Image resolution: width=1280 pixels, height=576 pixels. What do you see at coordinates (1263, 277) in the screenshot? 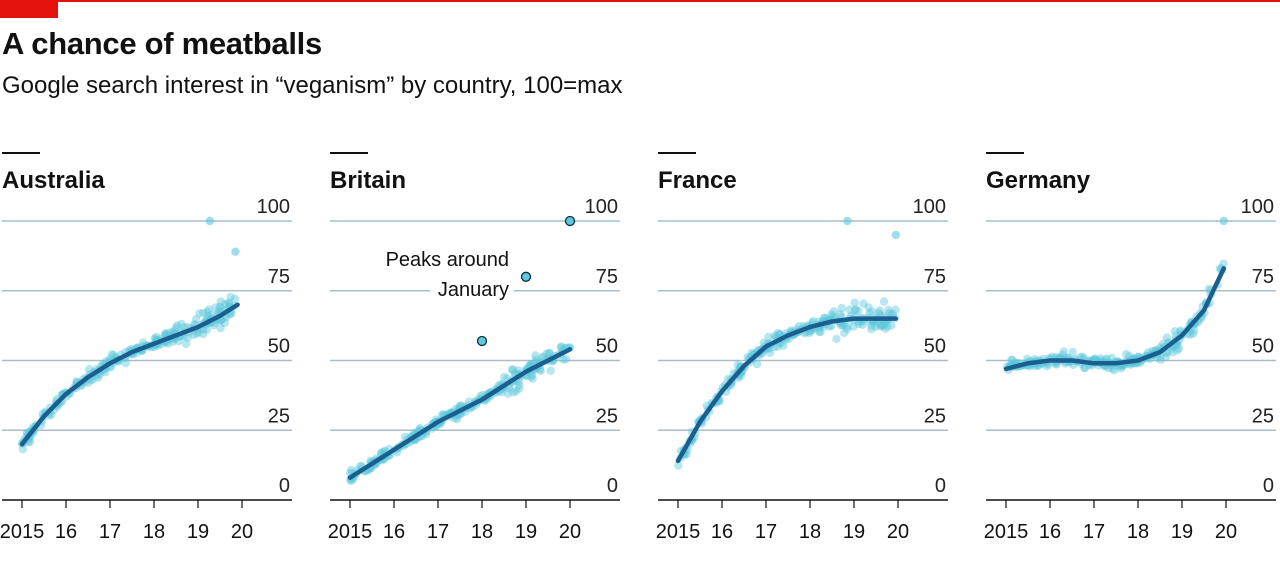
I see `y-tick-label: 75` at bounding box center [1263, 277].